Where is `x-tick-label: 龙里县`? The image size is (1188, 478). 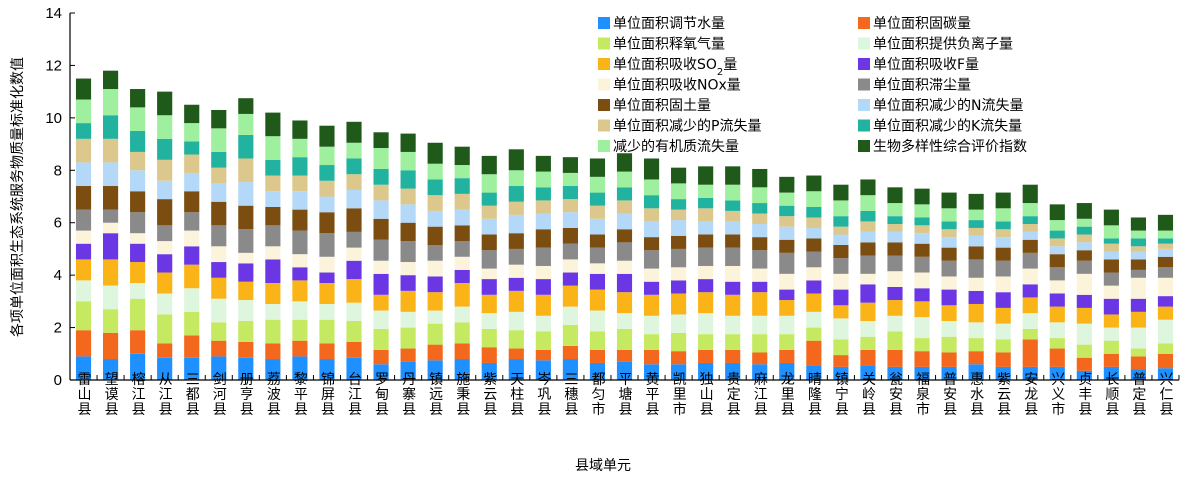 x-tick-label: 龙里县 is located at coordinates (787, 394).